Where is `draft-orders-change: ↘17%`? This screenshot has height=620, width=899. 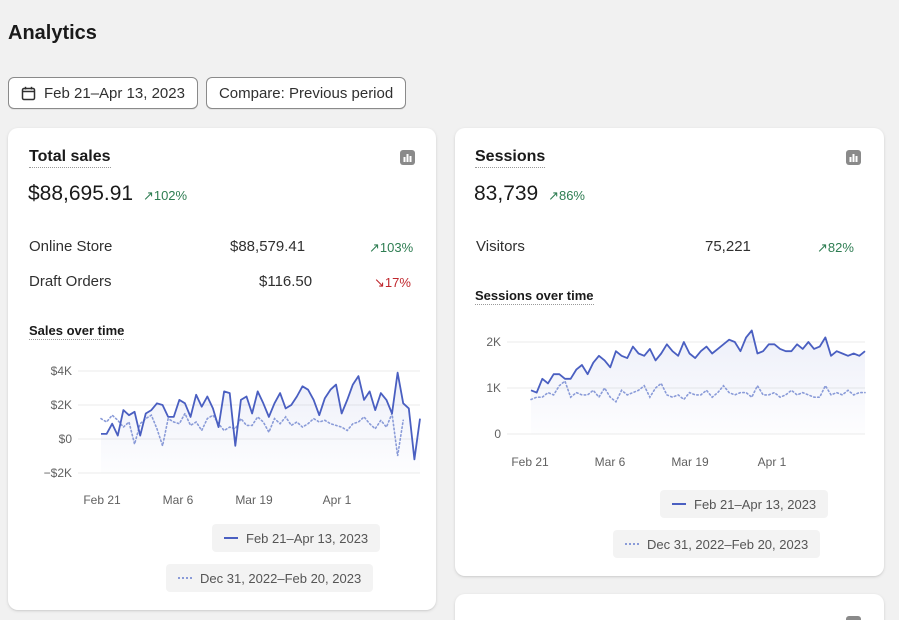 draft-orders-change: ↘17% is located at coordinates (392, 282).